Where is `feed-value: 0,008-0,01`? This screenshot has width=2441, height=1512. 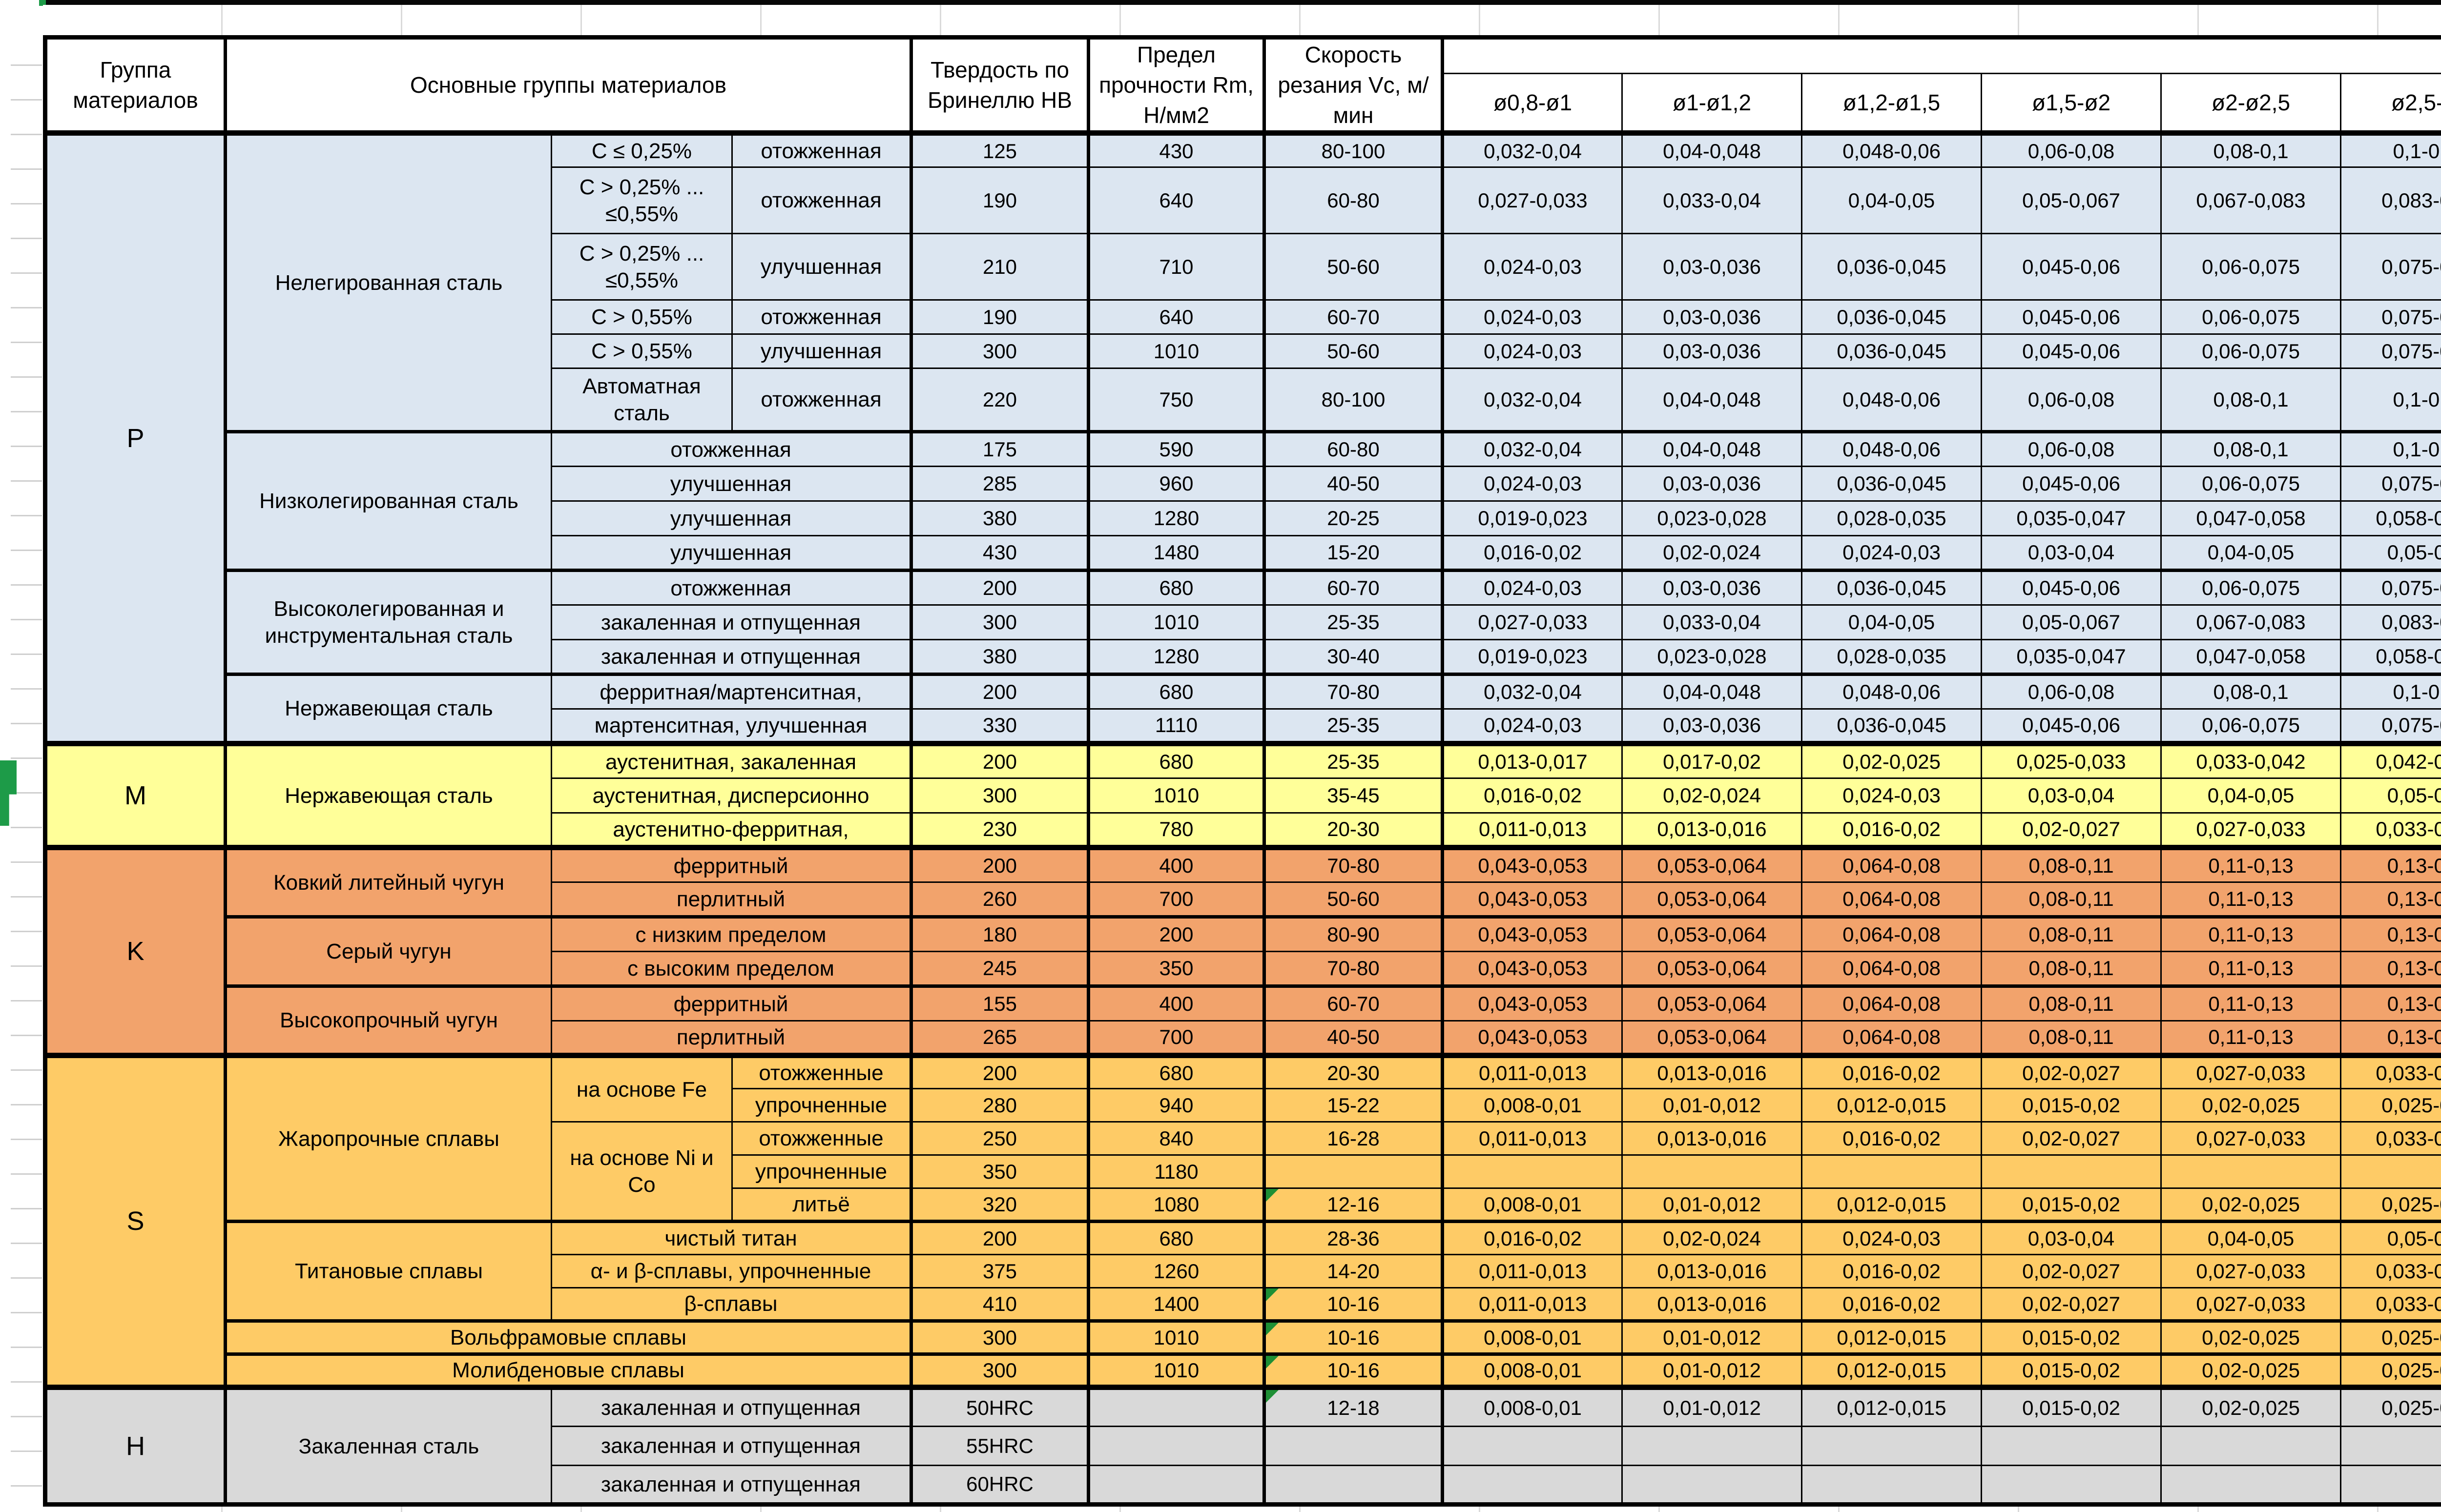 feed-value: 0,008-0,01 is located at coordinates (1532, 1371).